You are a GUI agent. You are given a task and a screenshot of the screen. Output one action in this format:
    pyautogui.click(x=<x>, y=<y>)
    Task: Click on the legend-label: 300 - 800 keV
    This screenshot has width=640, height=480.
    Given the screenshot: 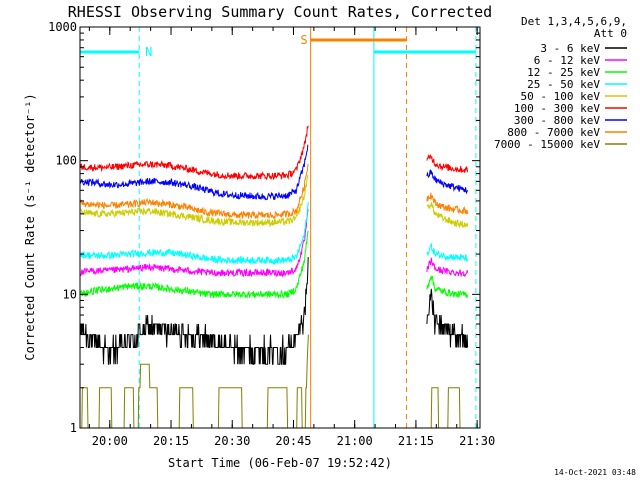 What is the action you would take?
    pyautogui.click(x=557, y=120)
    